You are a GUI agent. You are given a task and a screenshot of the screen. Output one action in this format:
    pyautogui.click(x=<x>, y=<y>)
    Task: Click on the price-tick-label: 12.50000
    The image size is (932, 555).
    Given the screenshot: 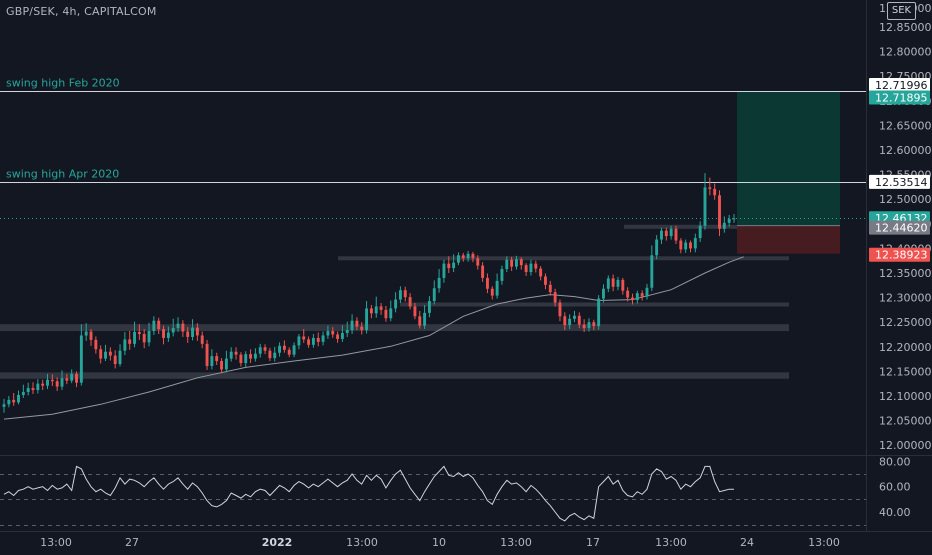 What is the action you would take?
    pyautogui.click(x=905, y=199)
    